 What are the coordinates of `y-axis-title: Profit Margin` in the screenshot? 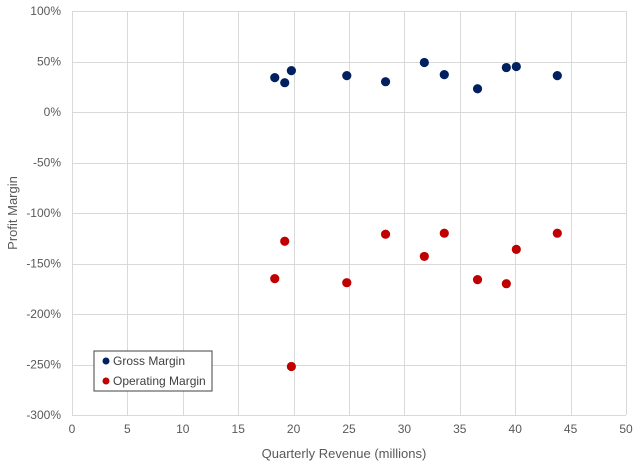 It's located at (12, 213).